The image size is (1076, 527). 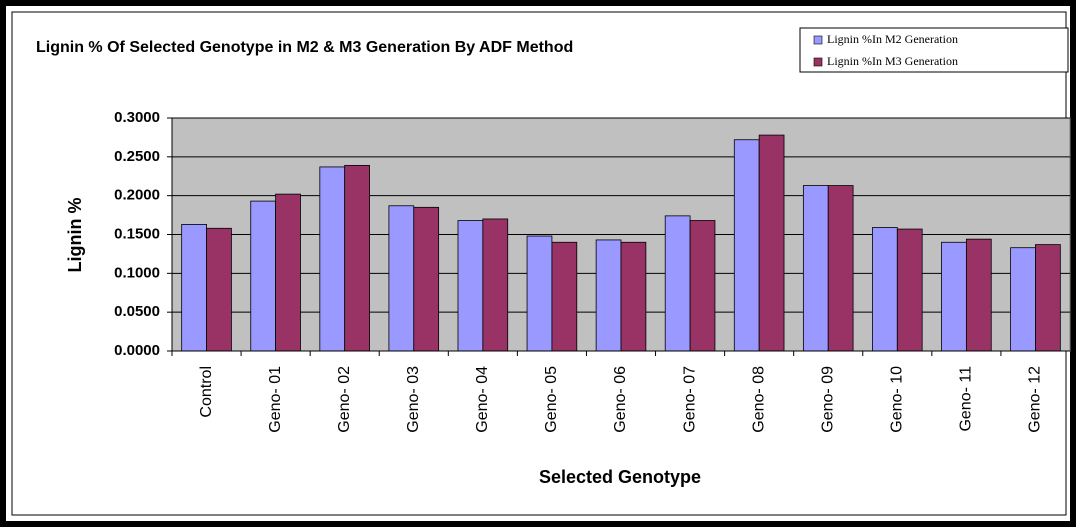 I want to click on x-tick-label: Geno- 07, so click(x=689, y=399).